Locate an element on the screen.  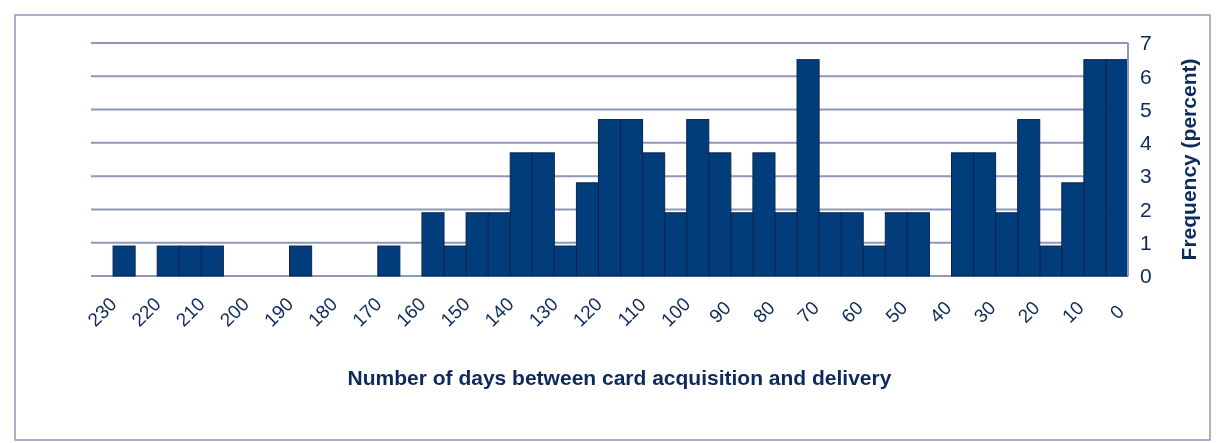
x-tick-label: 80 is located at coordinates (764, 312).